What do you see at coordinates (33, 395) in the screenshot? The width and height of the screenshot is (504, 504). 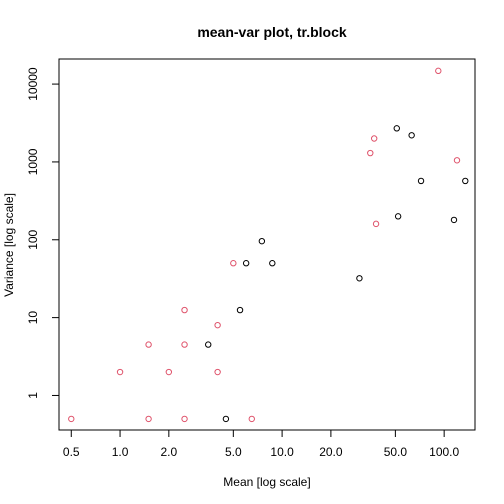 I see `y-tick-label: 1` at bounding box center [33, 395].